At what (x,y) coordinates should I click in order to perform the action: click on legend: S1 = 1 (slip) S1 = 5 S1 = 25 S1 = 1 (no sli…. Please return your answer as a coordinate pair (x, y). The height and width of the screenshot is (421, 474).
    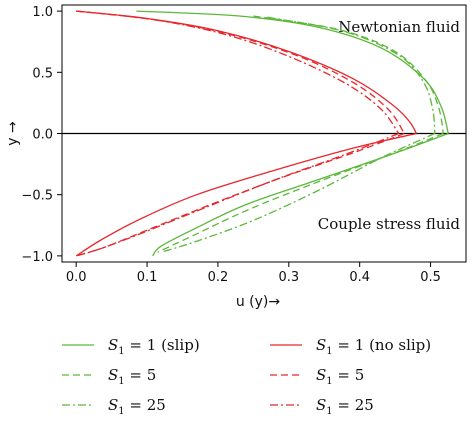
    Looking at the image, I should click on (246, 376).